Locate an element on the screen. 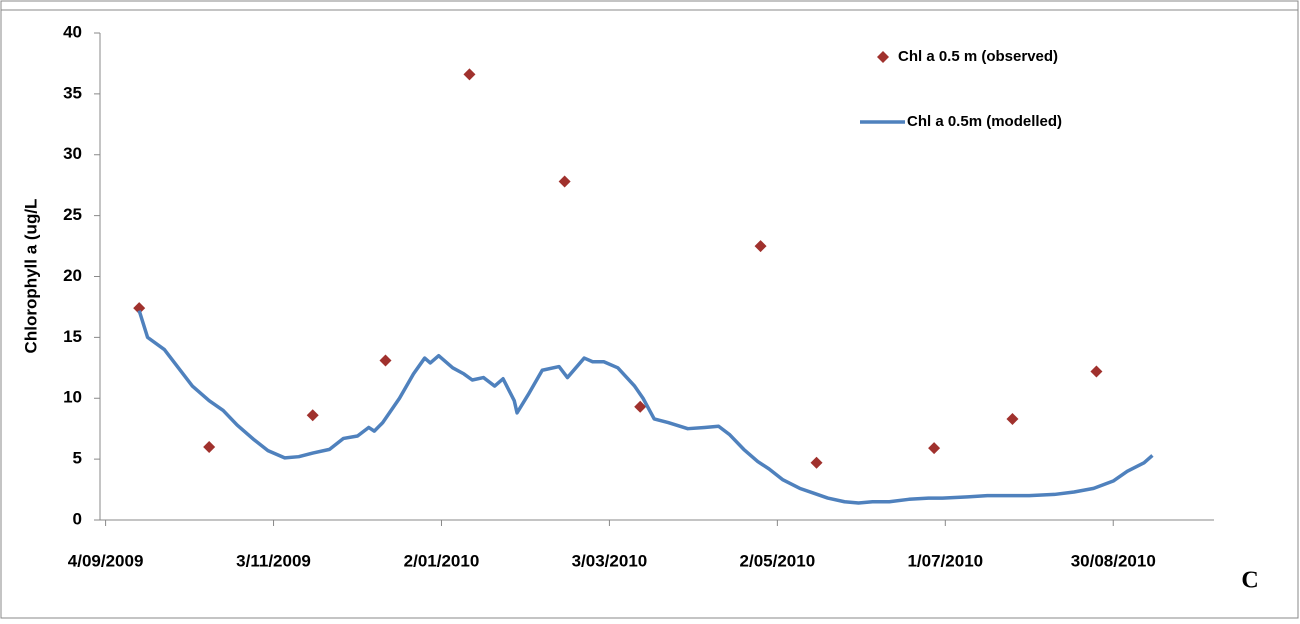  y-tick-label: 5 is located at coordinates (77, 458).